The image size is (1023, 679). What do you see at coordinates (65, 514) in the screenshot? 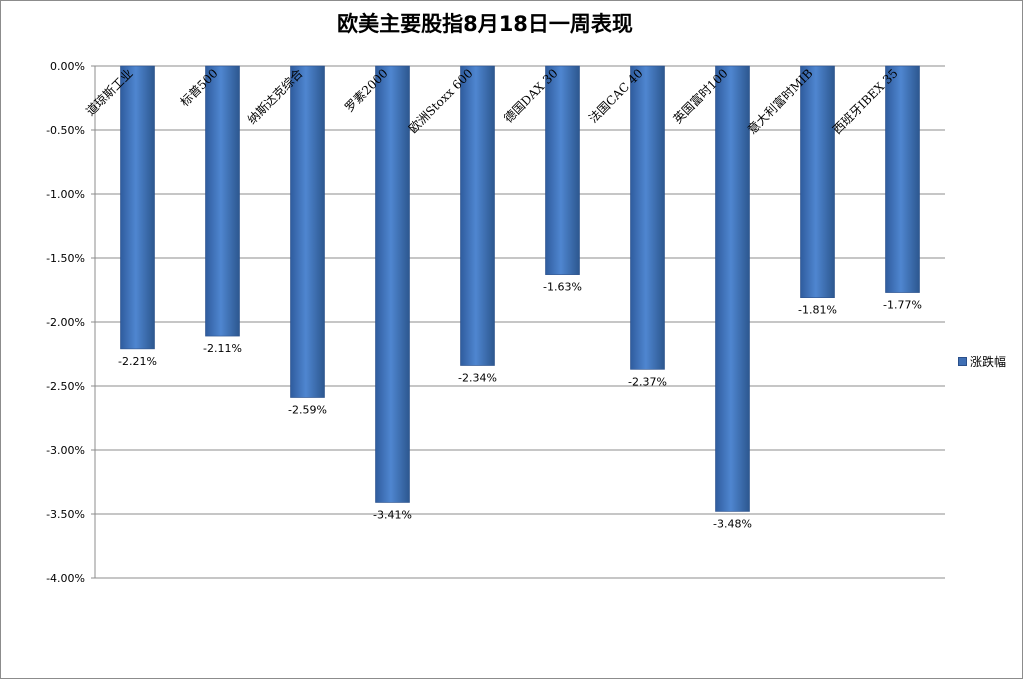
I see `y-tick-label: -3.50%` at bounding box center [65, 514].